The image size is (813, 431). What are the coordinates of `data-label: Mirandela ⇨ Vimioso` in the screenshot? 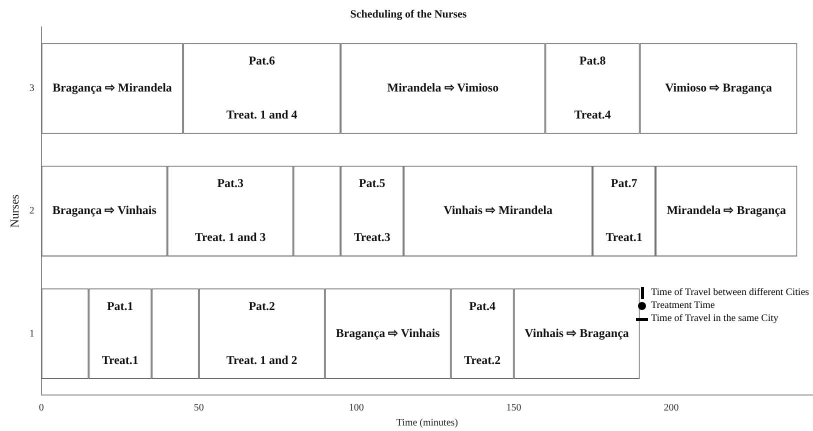 It's located at (443, 87).